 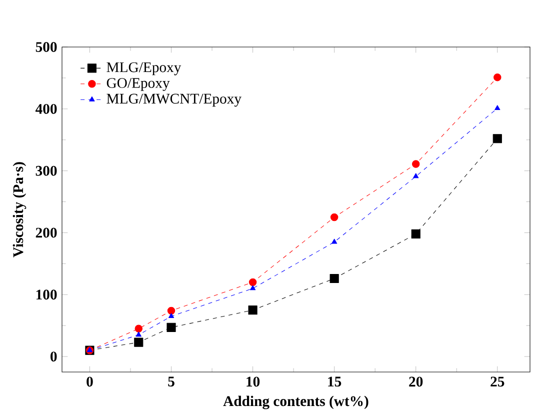 I want to click on x-tick-label: 25, so click(x=497, y=381).